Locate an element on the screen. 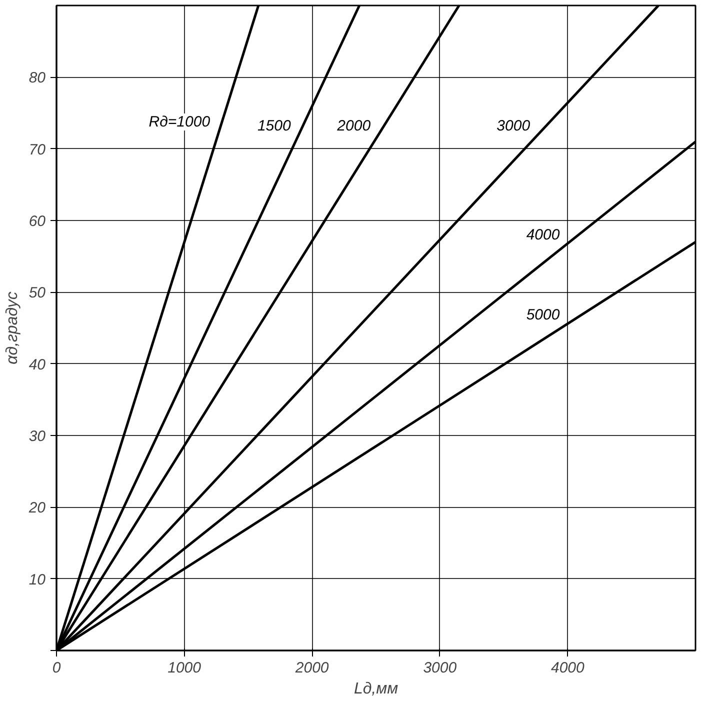  series-label: 3000 is located at coordinates (513, 126).